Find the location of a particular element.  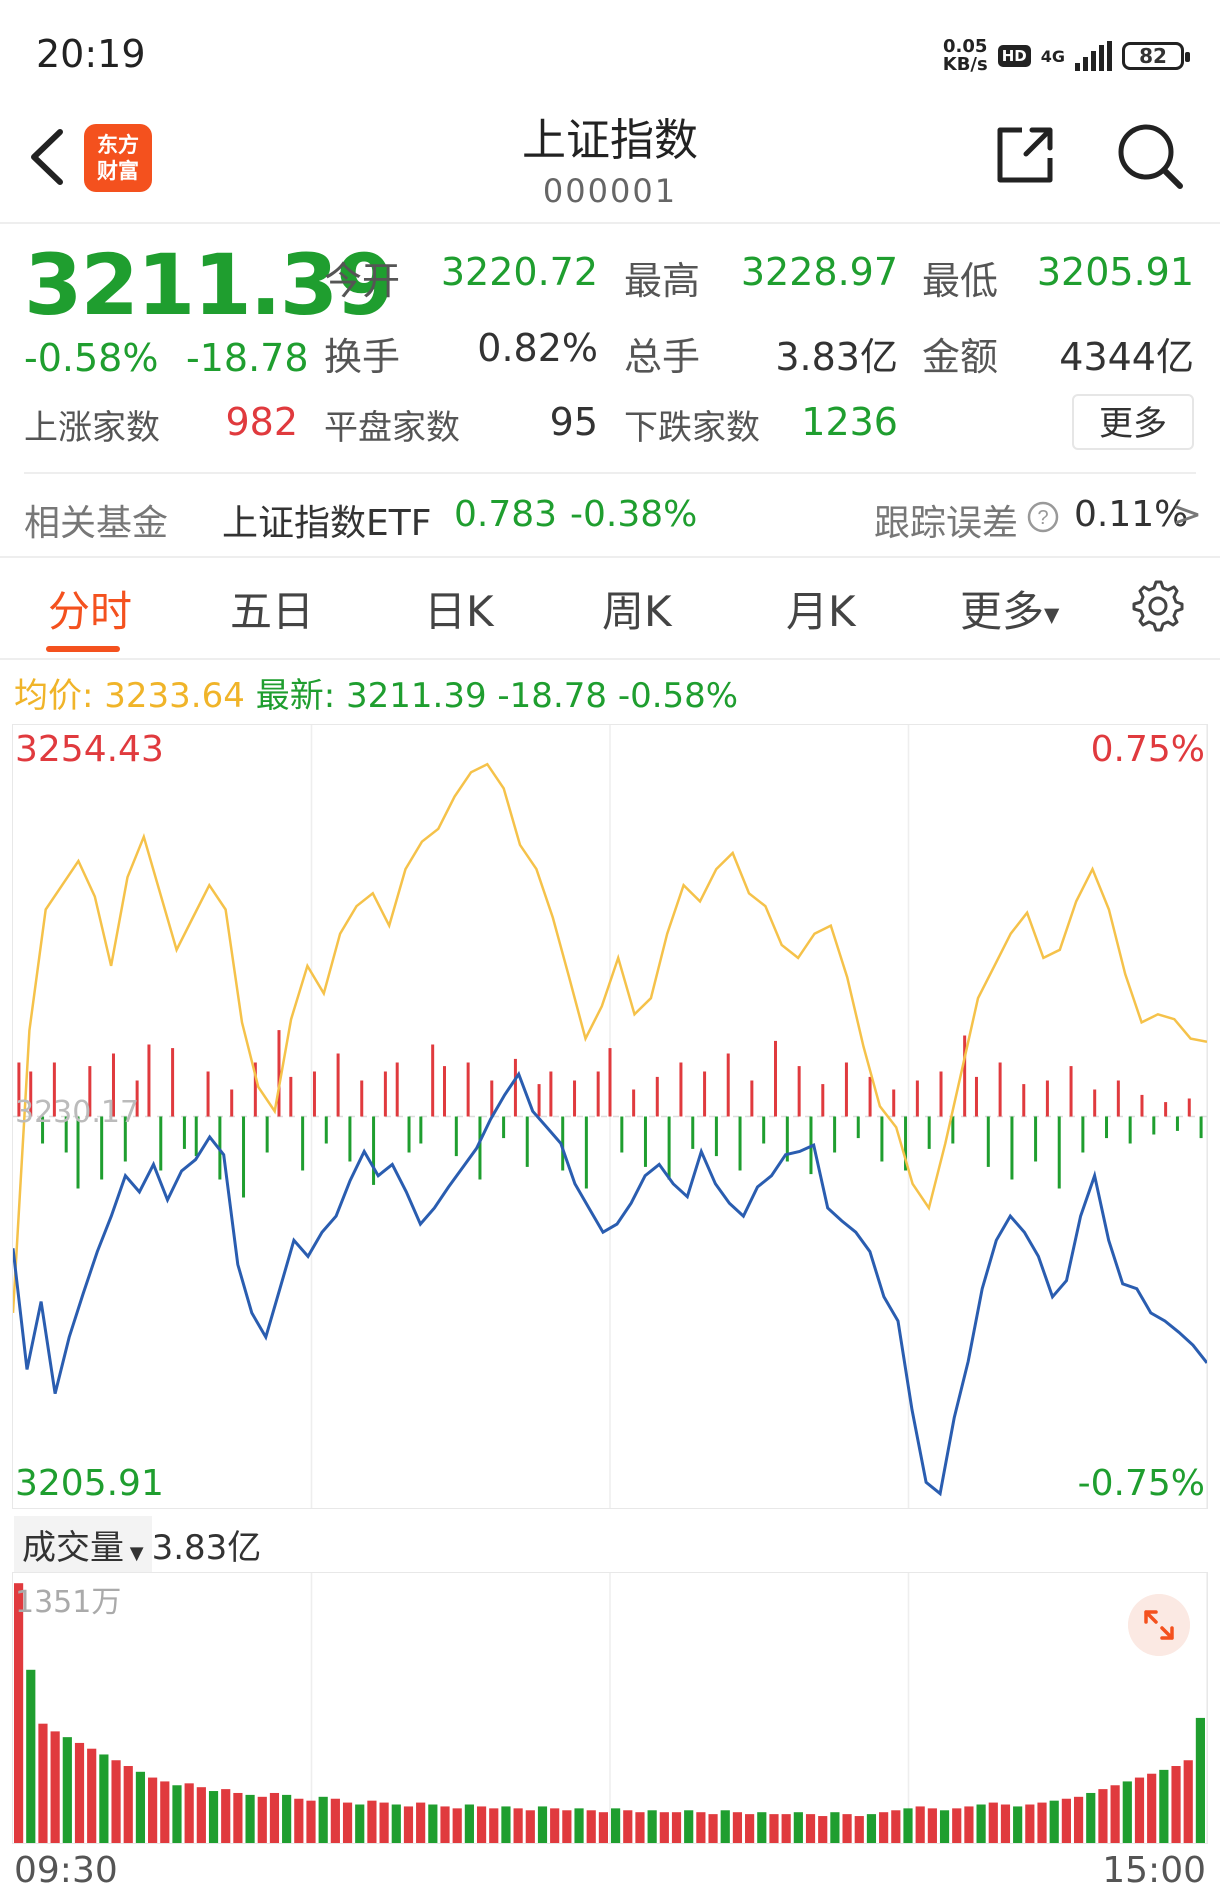

flat-count: 95 is located at coordinates (573, 422).